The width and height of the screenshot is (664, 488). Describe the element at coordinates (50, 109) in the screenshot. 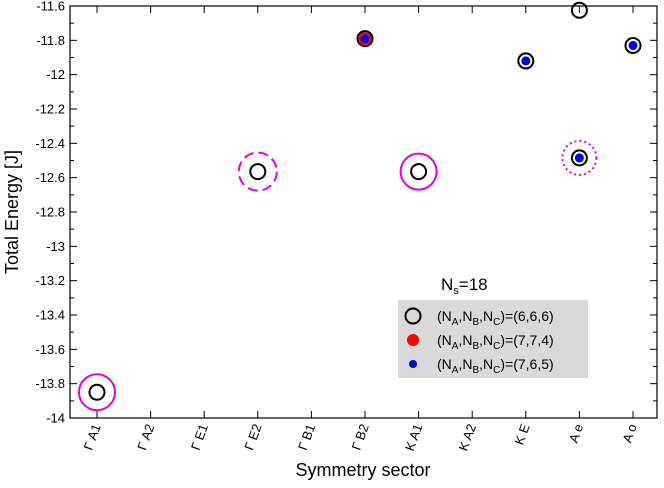

I see `y-tick-label: -12.2` at that location.